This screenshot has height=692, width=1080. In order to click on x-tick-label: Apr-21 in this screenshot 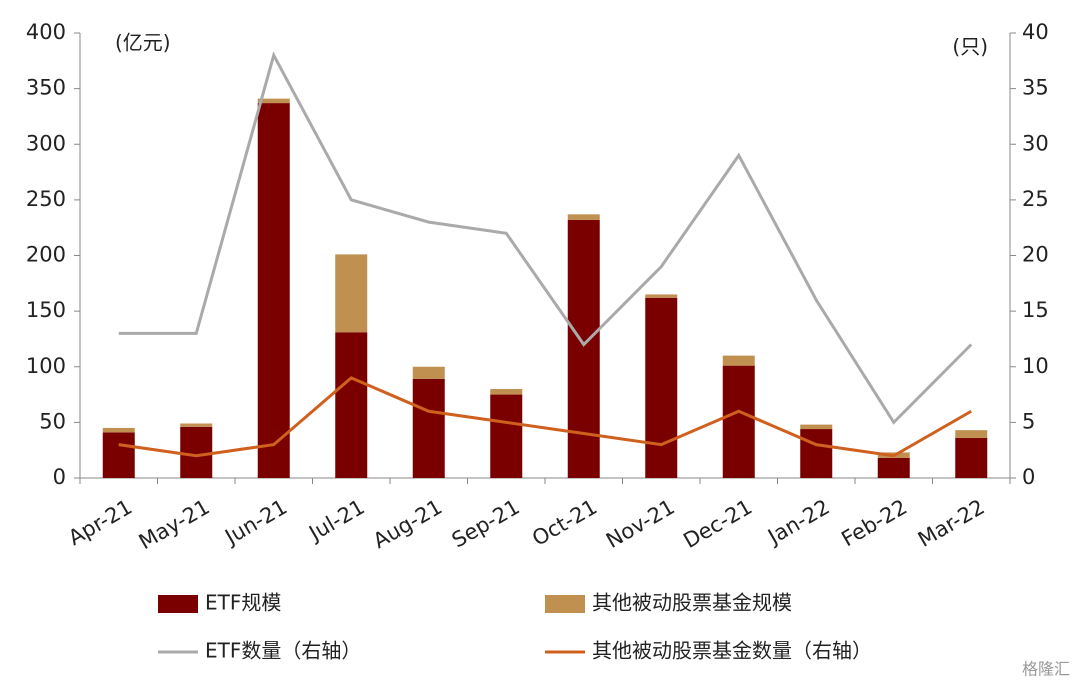, I will do `click(100, 522)`.